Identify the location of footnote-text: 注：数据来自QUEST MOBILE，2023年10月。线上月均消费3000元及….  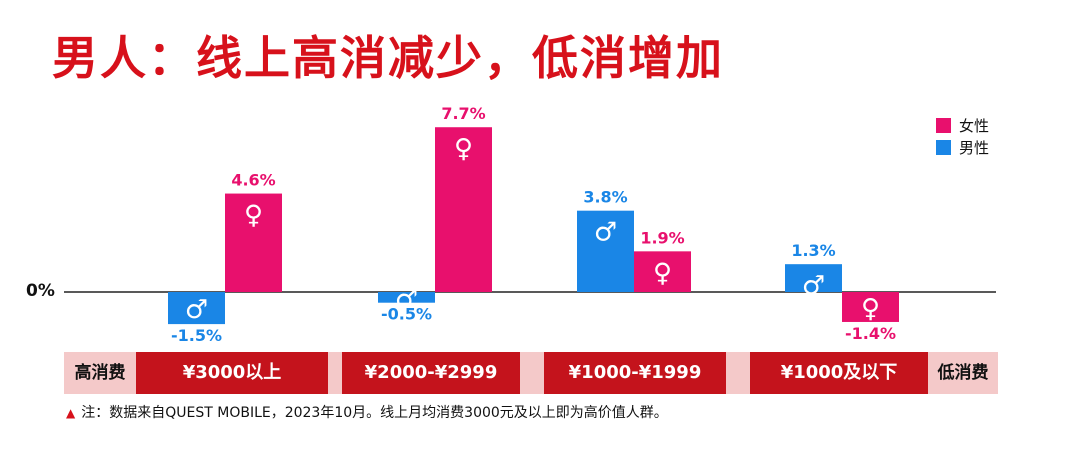
(374, 413).